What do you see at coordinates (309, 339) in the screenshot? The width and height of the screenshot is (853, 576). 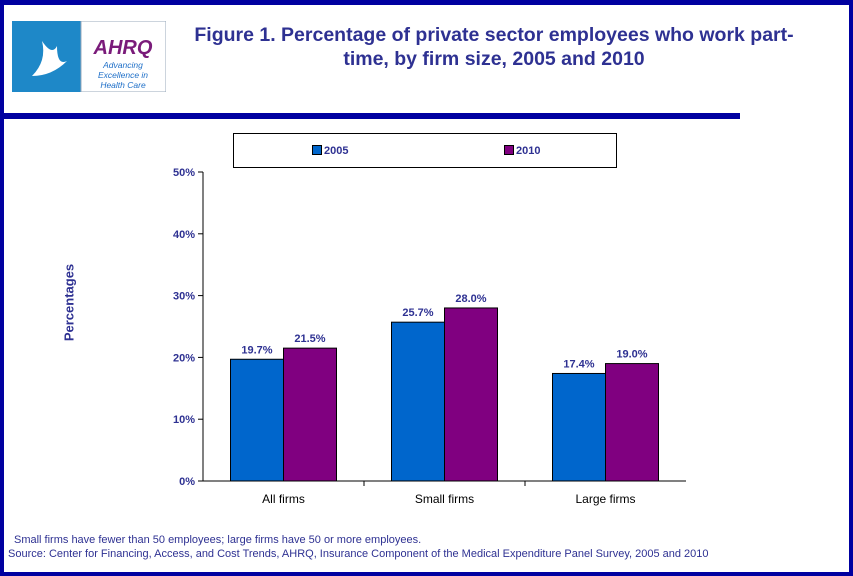 I see `data-label: 21.5%` at bounding box center [309, 339].